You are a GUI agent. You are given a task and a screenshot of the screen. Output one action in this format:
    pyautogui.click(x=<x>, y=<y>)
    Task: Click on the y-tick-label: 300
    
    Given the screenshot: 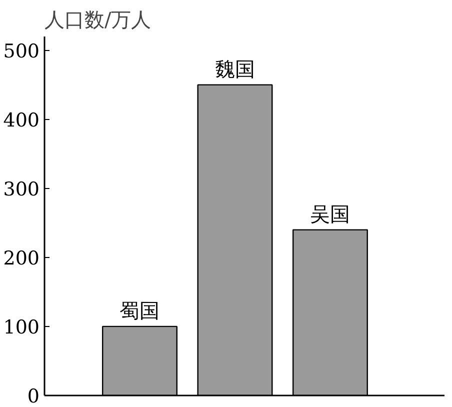 What is the action you would take?
    pyautogui.click(x=21, y=189)
    